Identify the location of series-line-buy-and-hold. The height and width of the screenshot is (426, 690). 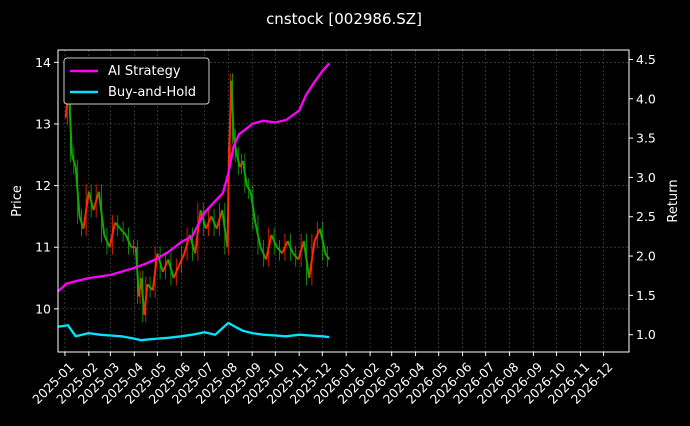
(193, 331).